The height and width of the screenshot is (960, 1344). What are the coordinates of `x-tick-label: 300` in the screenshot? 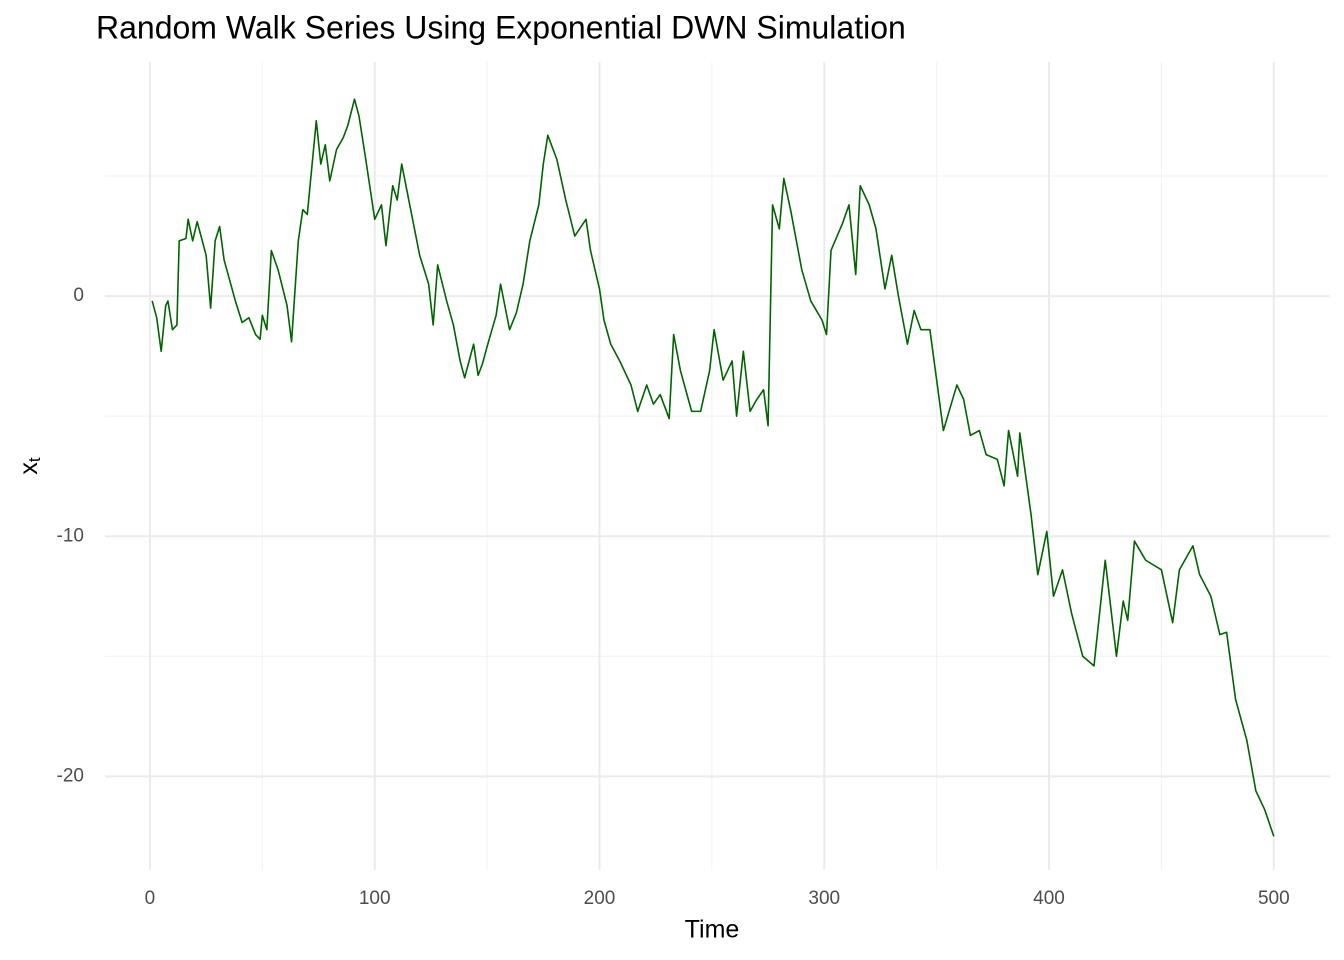 It's located at (824, 898).